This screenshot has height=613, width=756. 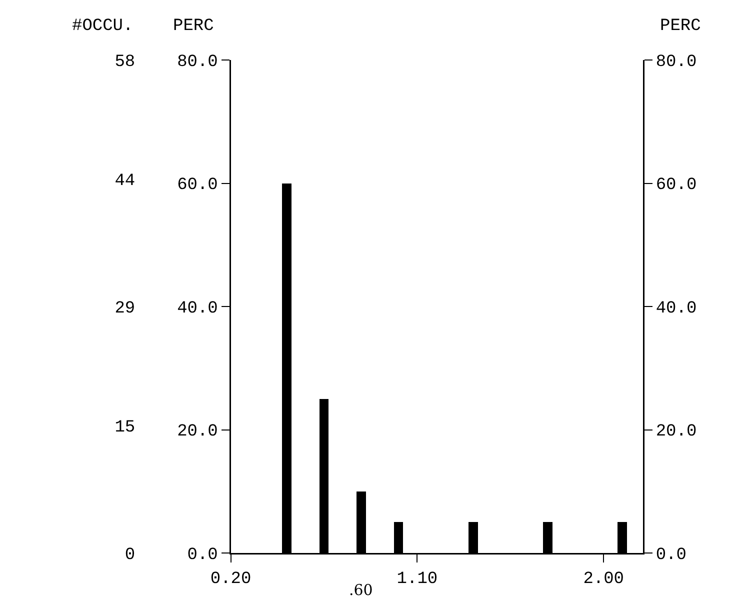 What do you see at coordinates (671, 555) in the screenshot?
I see `y3-tick-label: 0.0` at bounding box center [671, 555].